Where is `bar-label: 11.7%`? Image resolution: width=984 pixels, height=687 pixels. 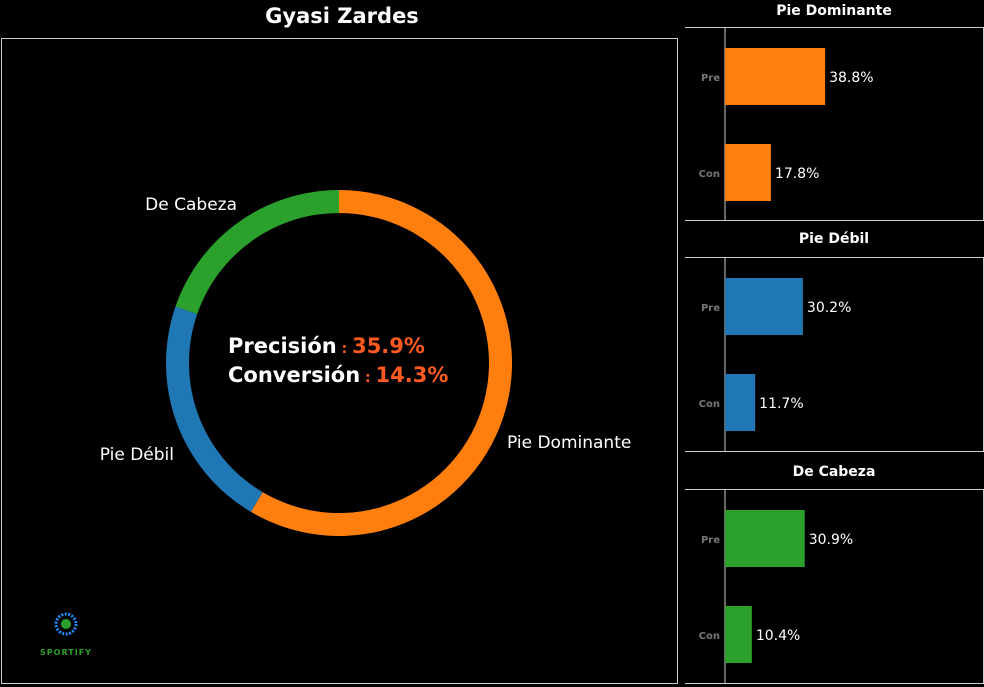 bar-label: 11.7% is located at coordinates (781, 404).